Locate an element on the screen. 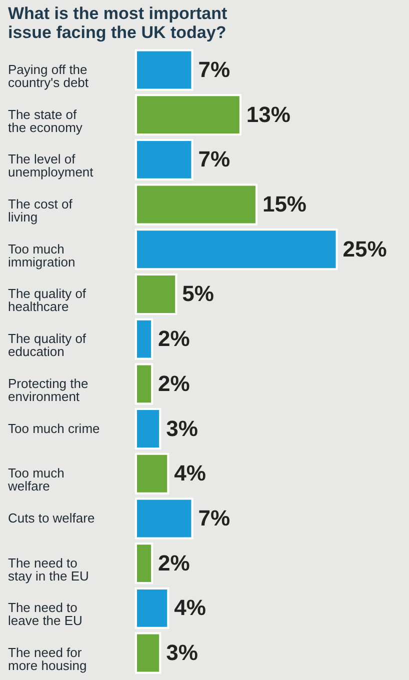 The width and height of the screenshot is (409, 680). y-tick-label: The need to stay in the EU is located at coordinates (48, 569).